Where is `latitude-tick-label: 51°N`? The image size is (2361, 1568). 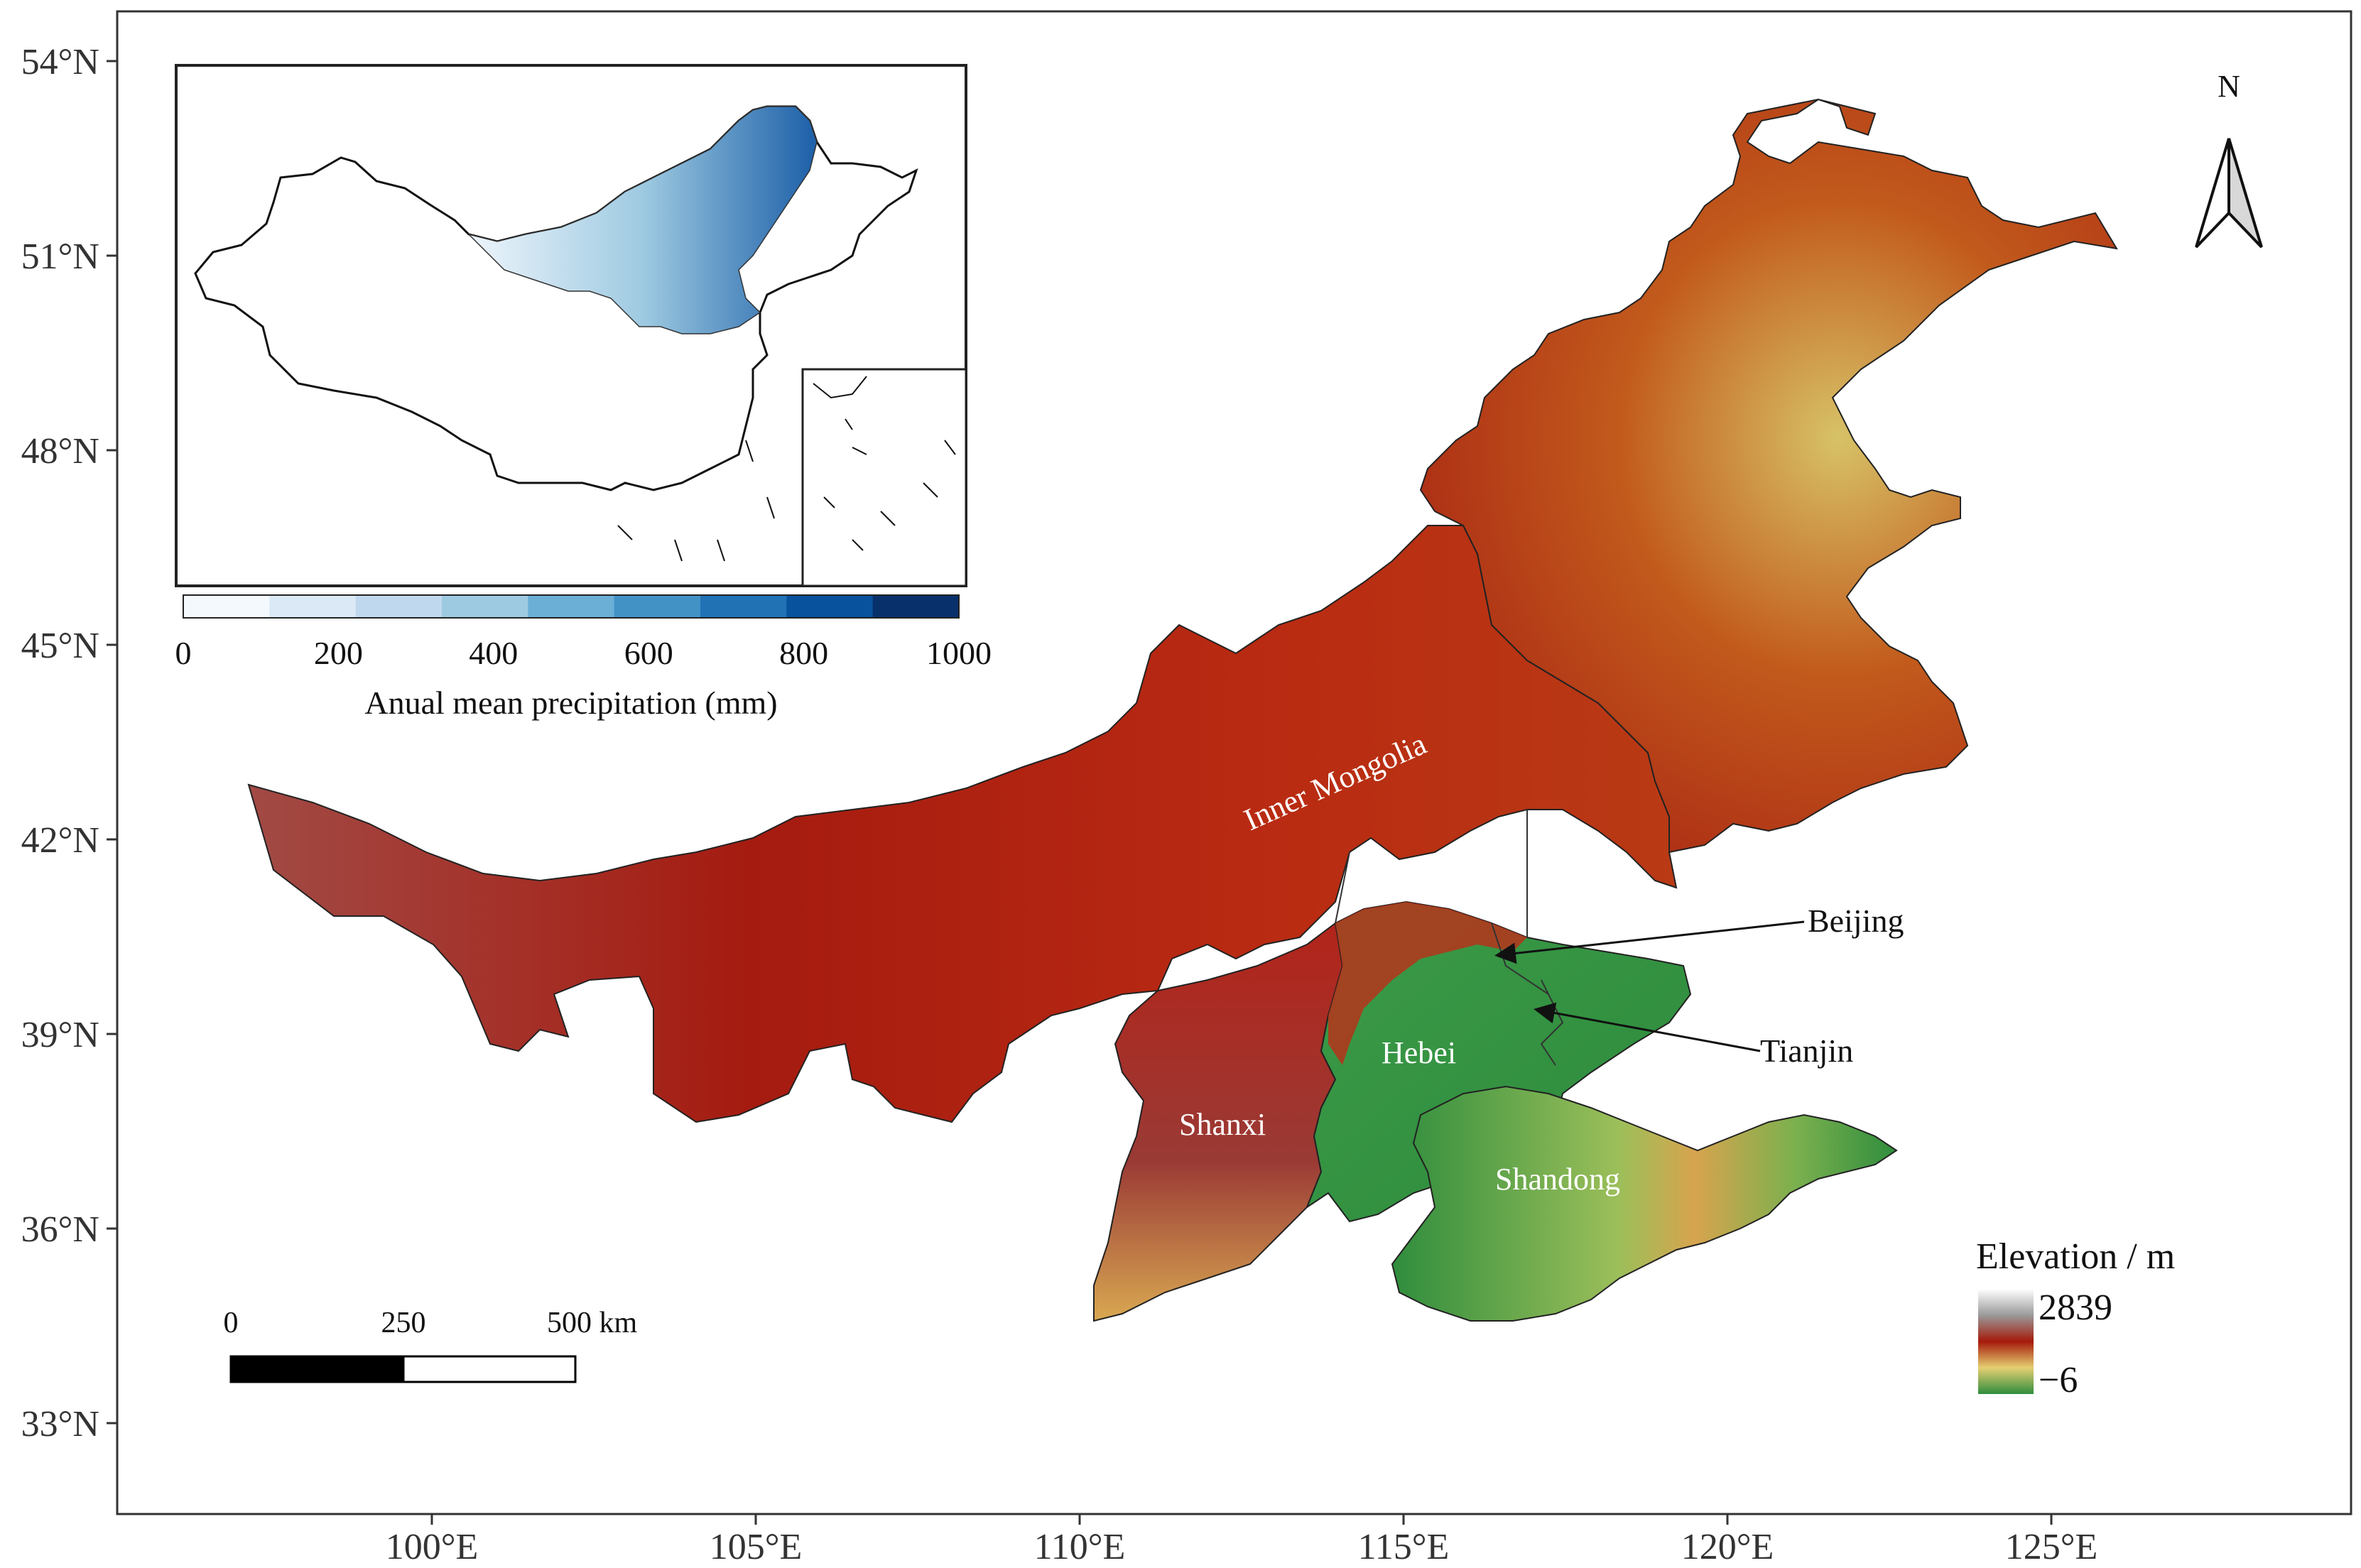
latitude-tick-label: 51°N is located at coordinates (60, 256).